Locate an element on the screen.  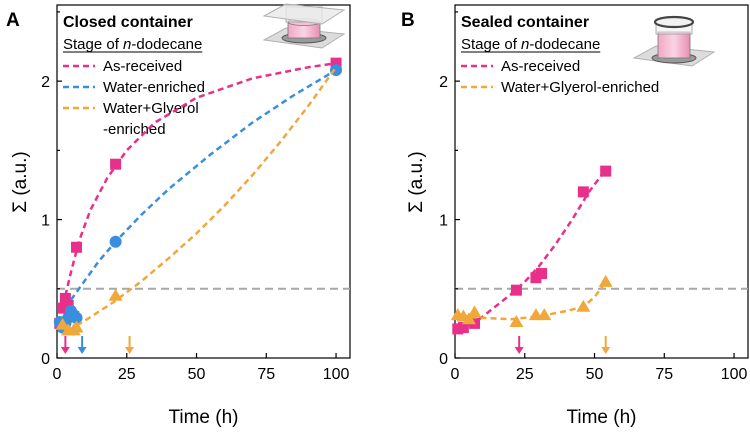
x-tick-label-a-25: 25 is located at coordinates (127, 374).